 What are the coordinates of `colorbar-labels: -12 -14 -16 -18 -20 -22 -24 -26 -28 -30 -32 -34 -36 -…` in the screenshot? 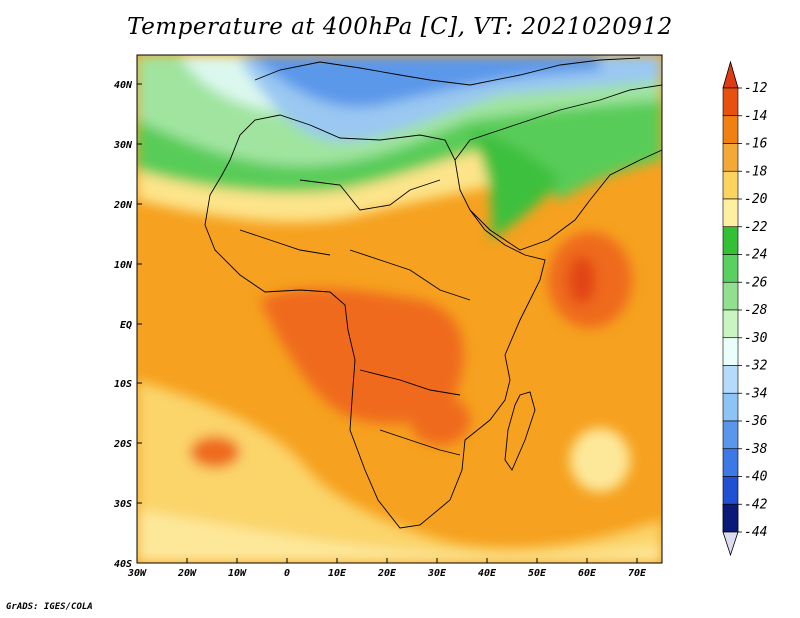 It's located at (753, 310).